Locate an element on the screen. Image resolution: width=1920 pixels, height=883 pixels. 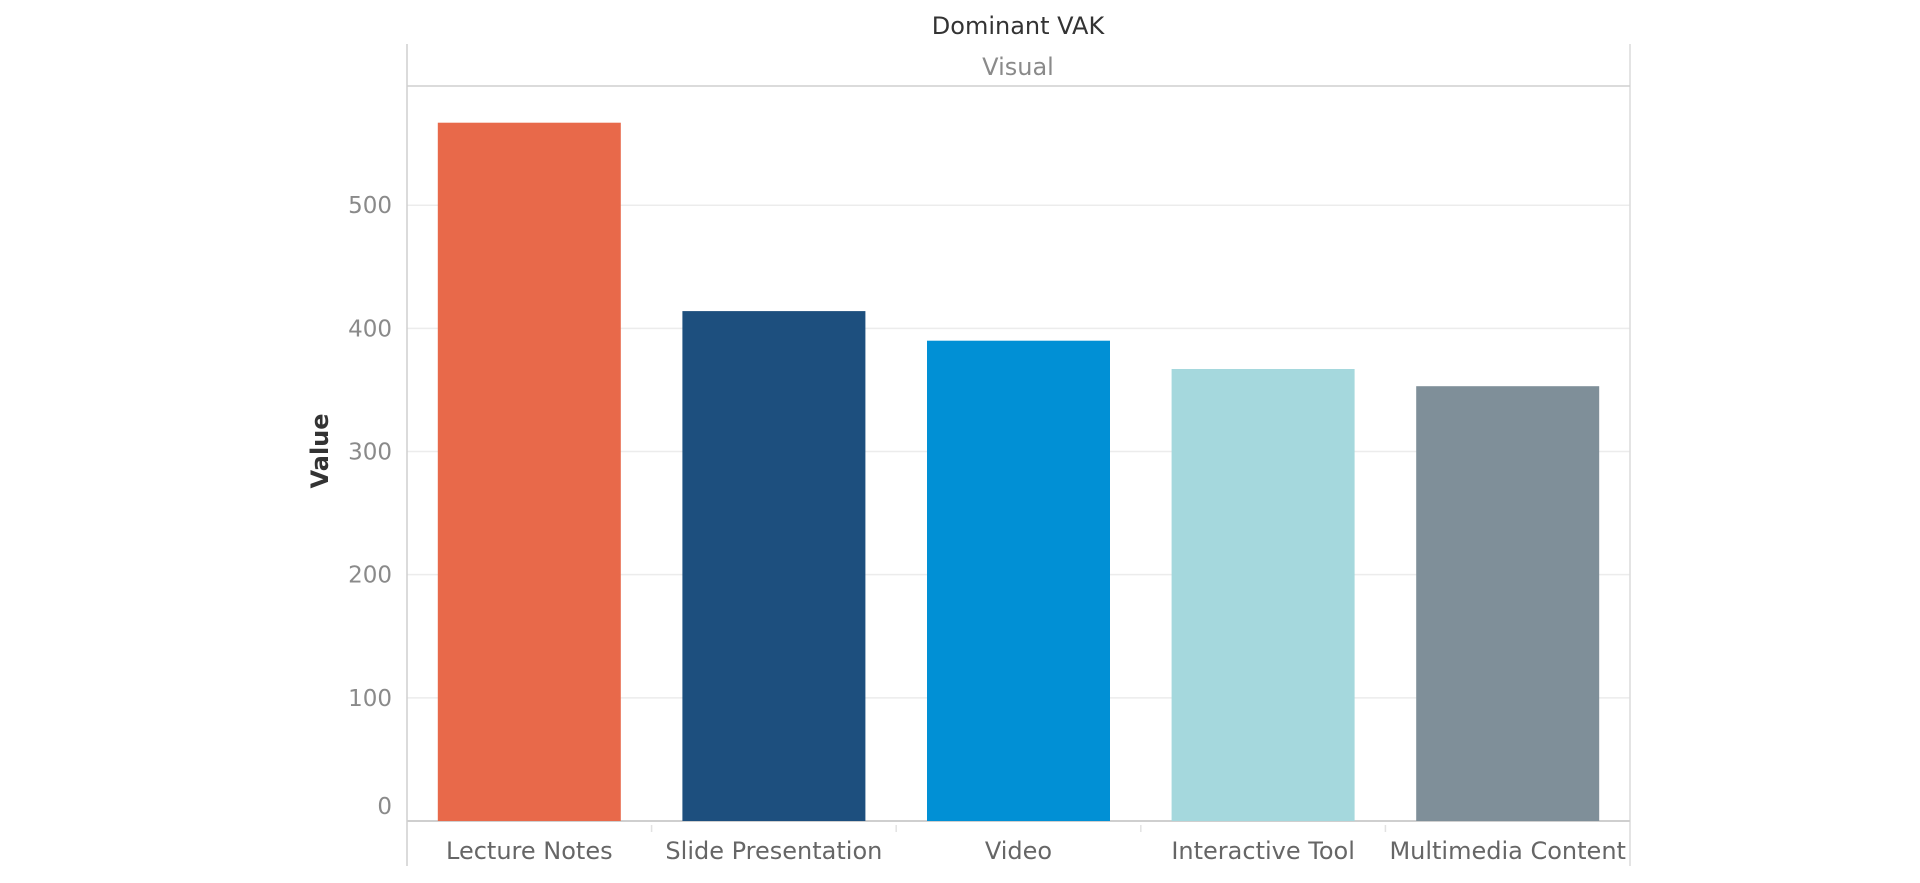
y-tick-label-400: 400 is located at coordinates (370, 329).